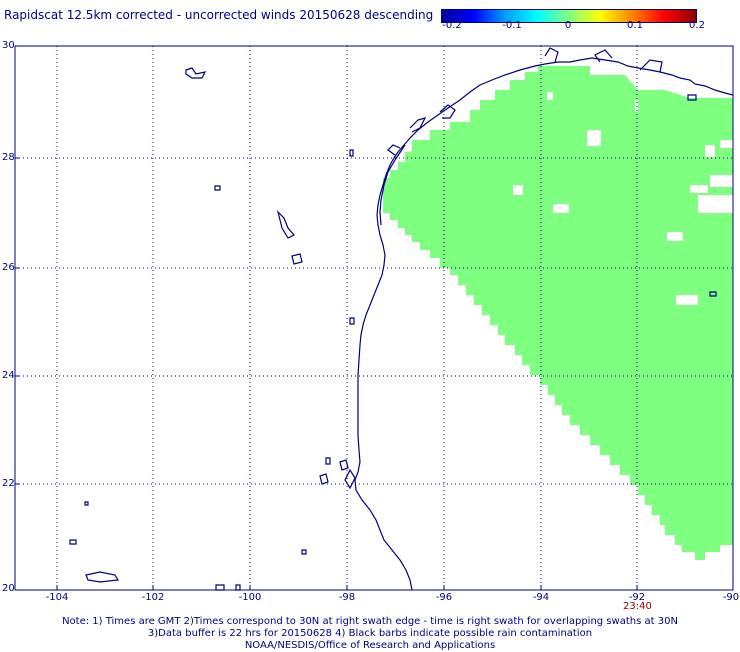  I want to click on barrier-island, so click(392, 185).